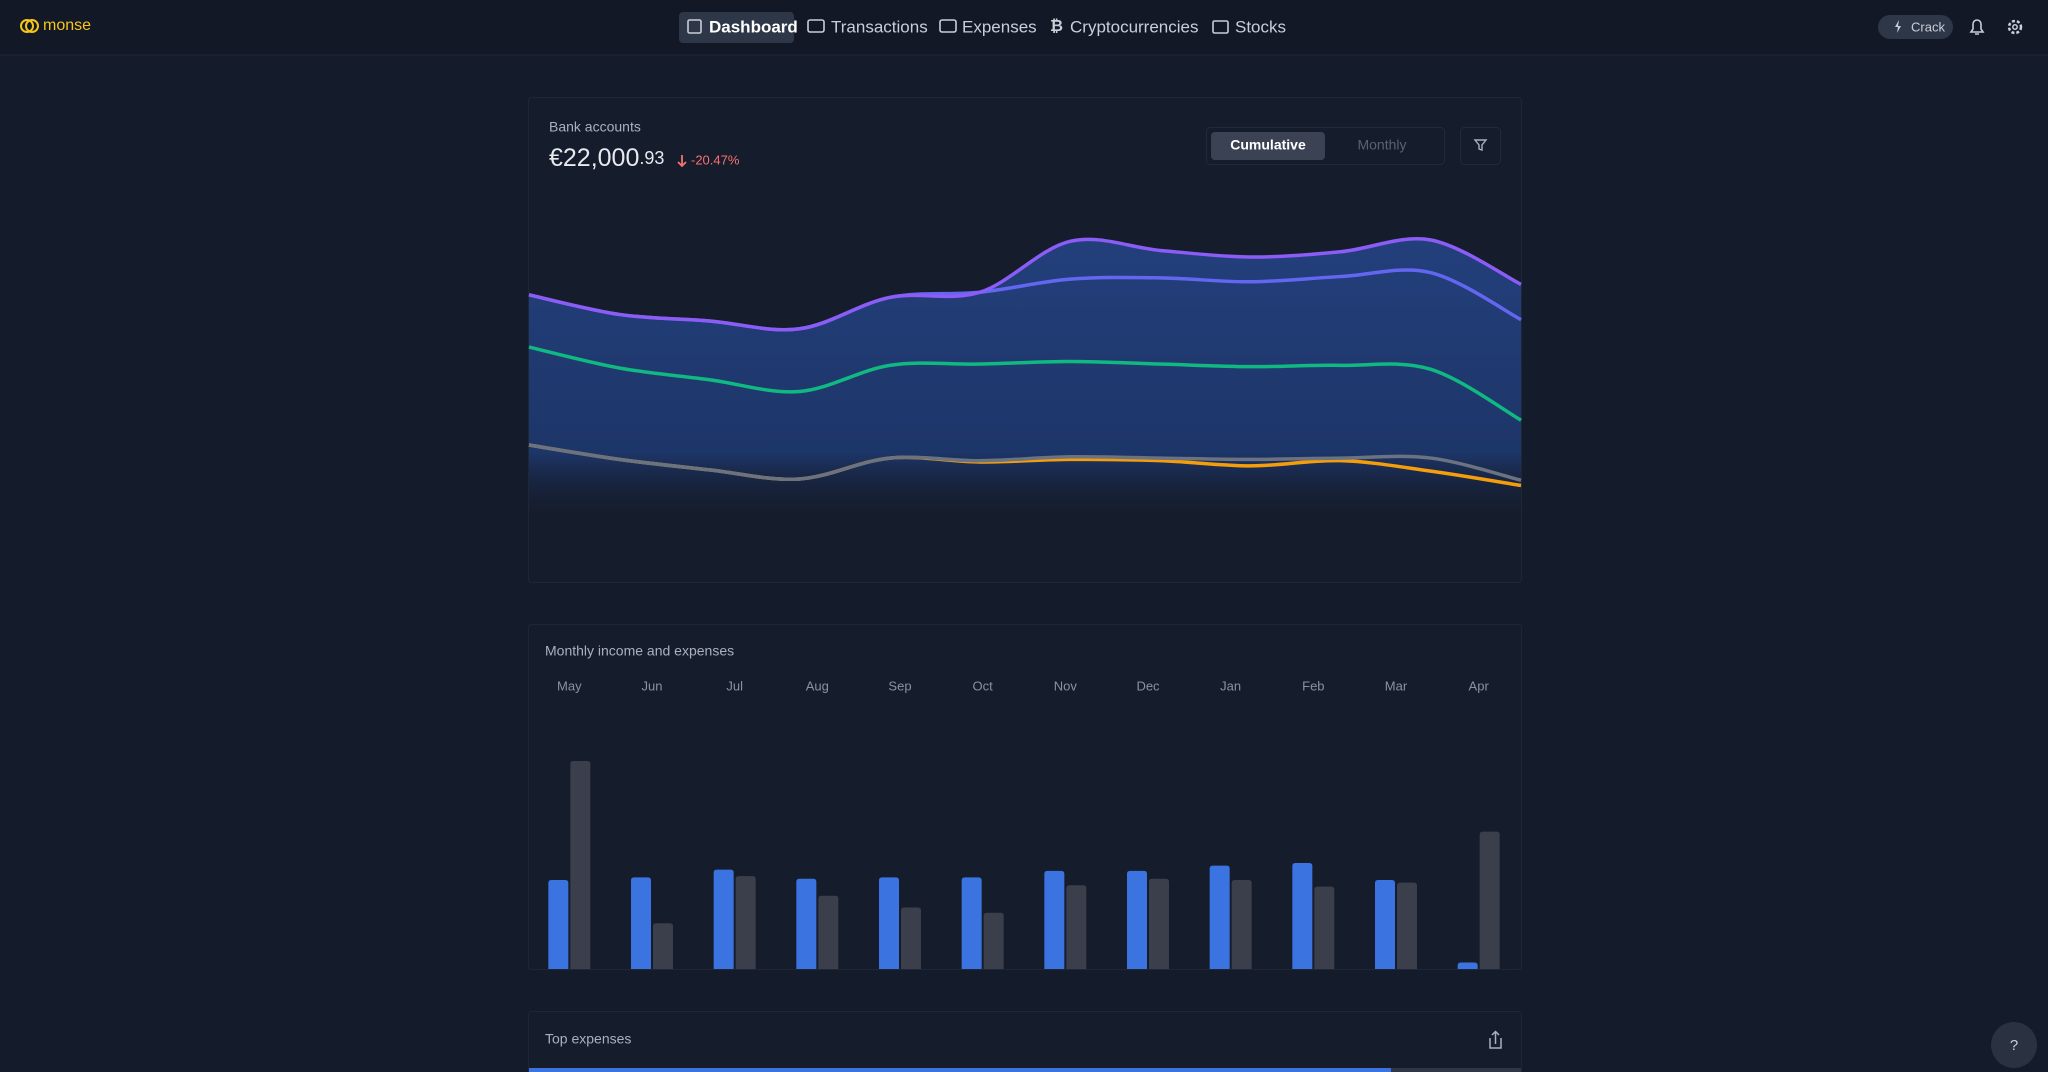 Image resolution: width=2048 pixels, height=1072 pixels. Describe the element at coordinates (1381, 145) in the screenshot. I see `toggle-option: Monthly` at that location.